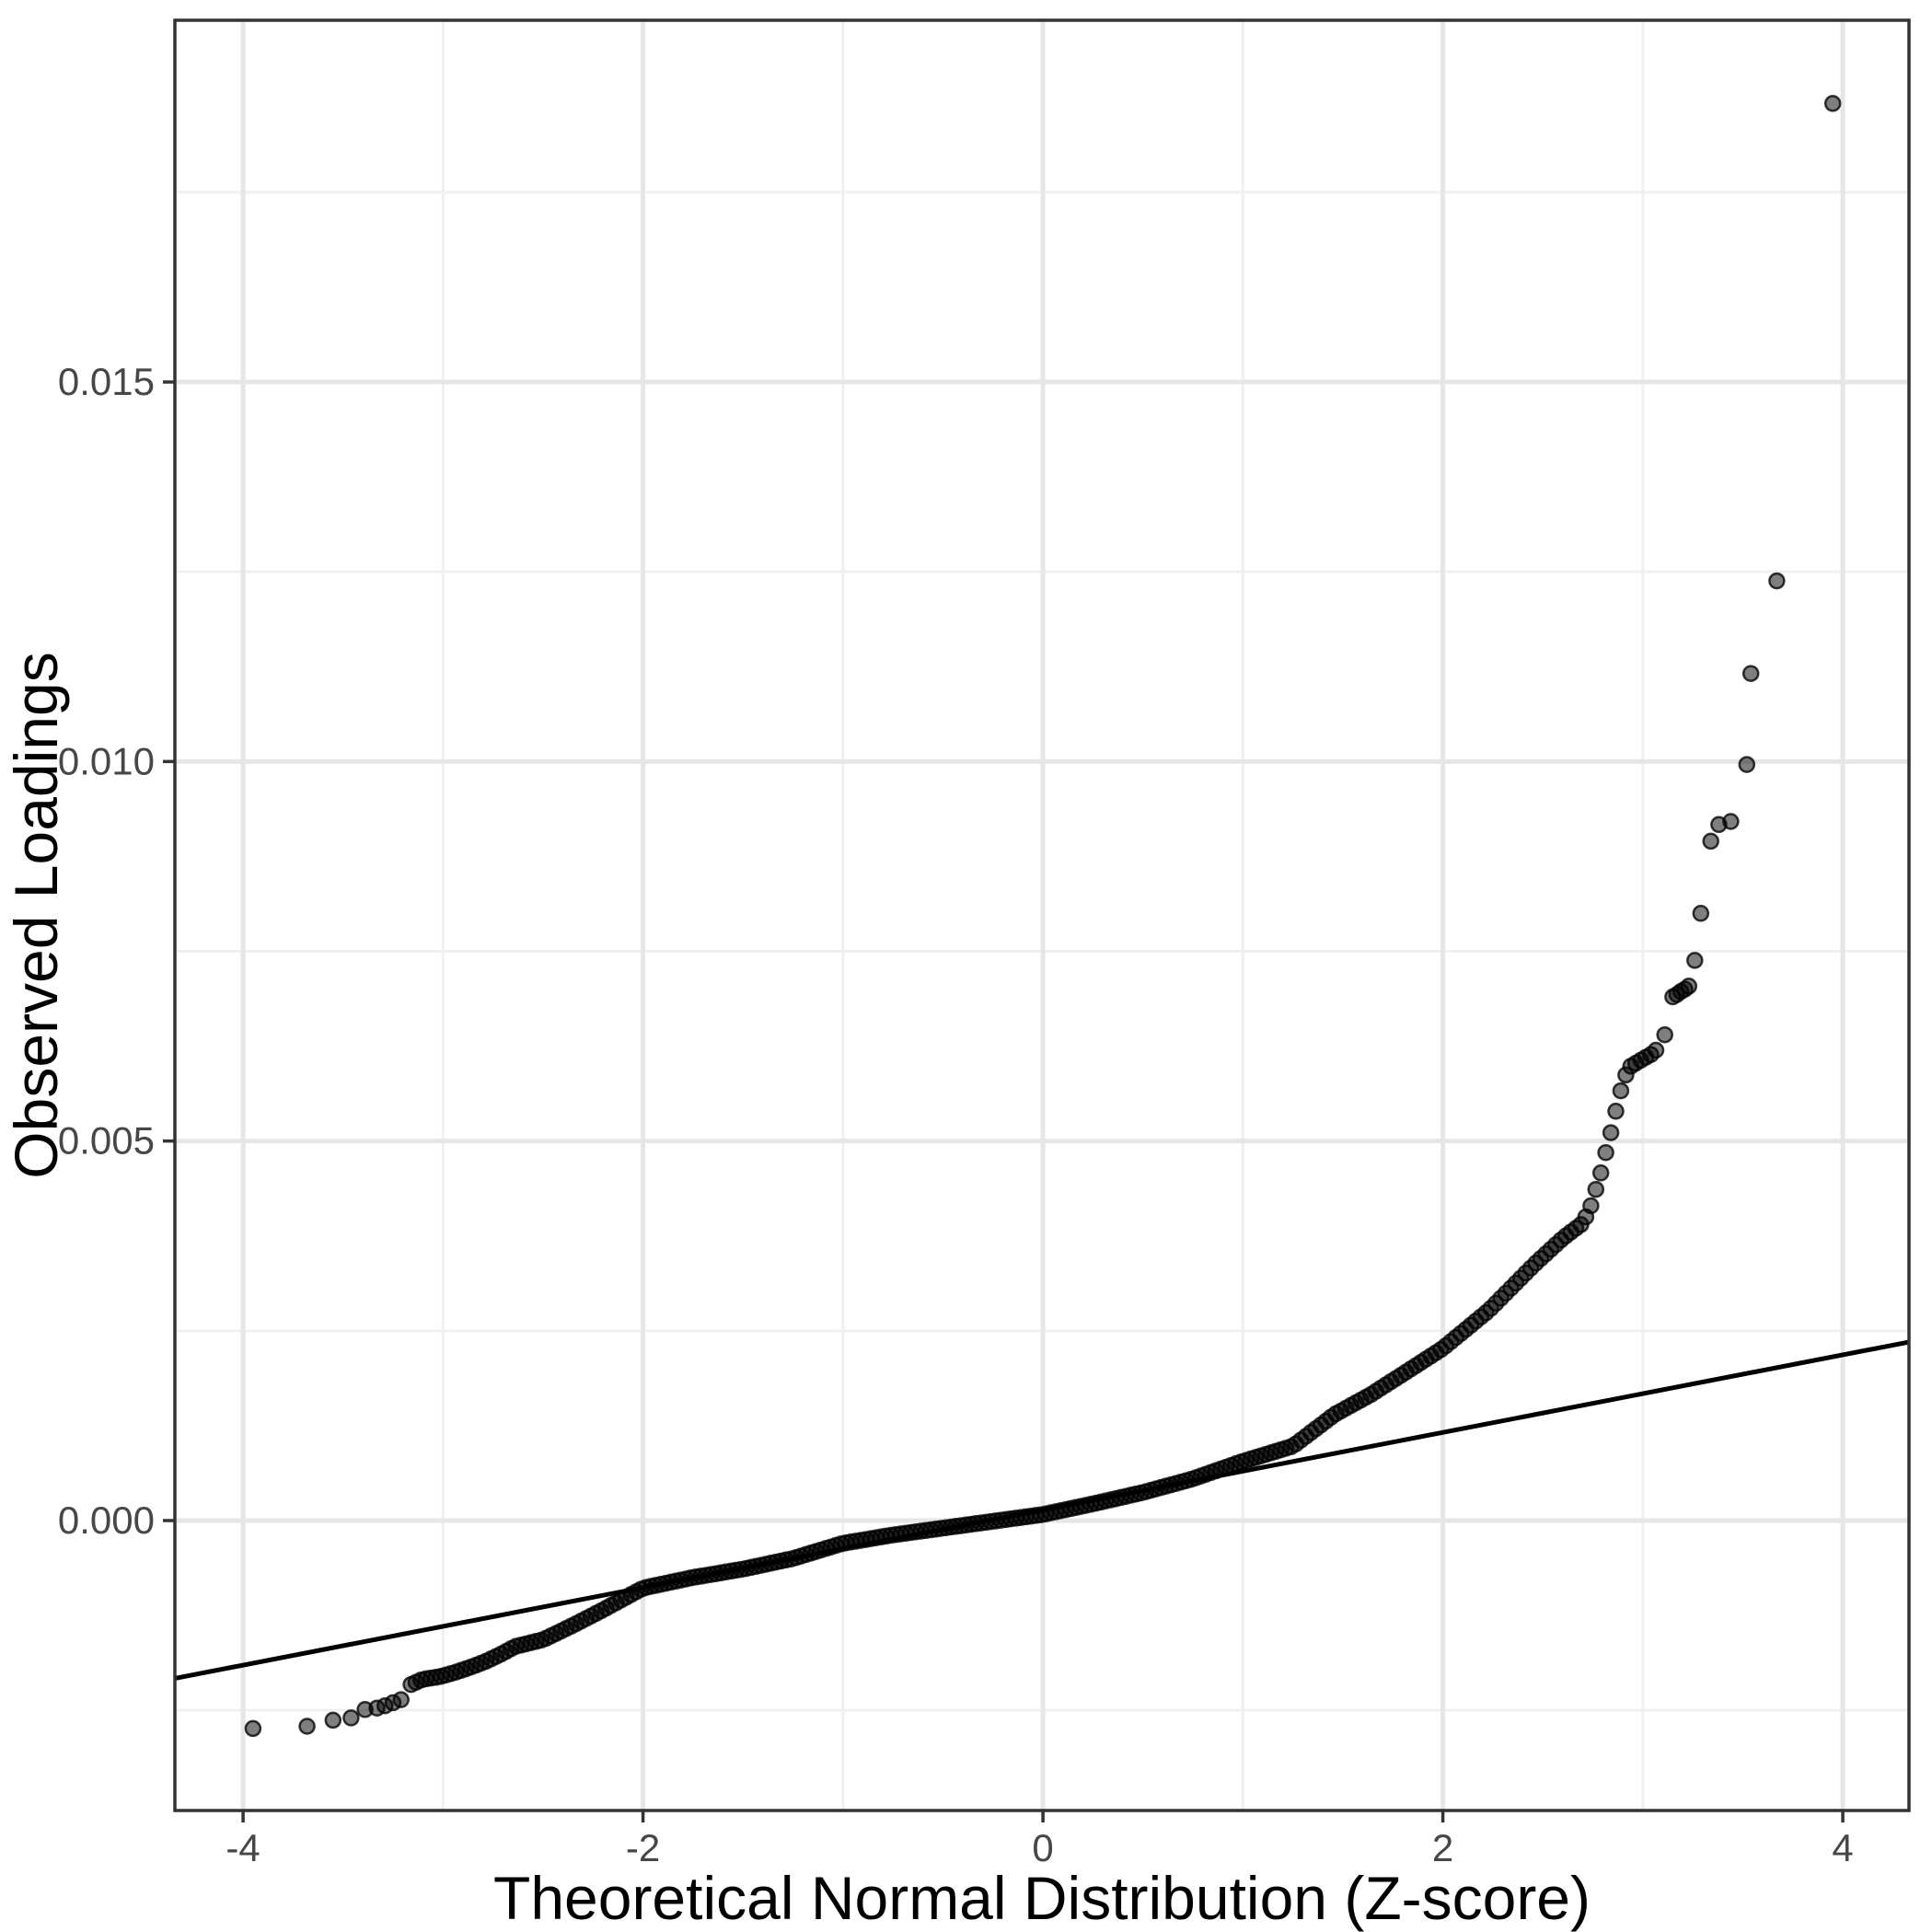 This screenshot has width=1932, height=1932. Describe the element at coordinates (107, 1141) in the screenshot. I see `y-tick-label: 0.005` at that location.